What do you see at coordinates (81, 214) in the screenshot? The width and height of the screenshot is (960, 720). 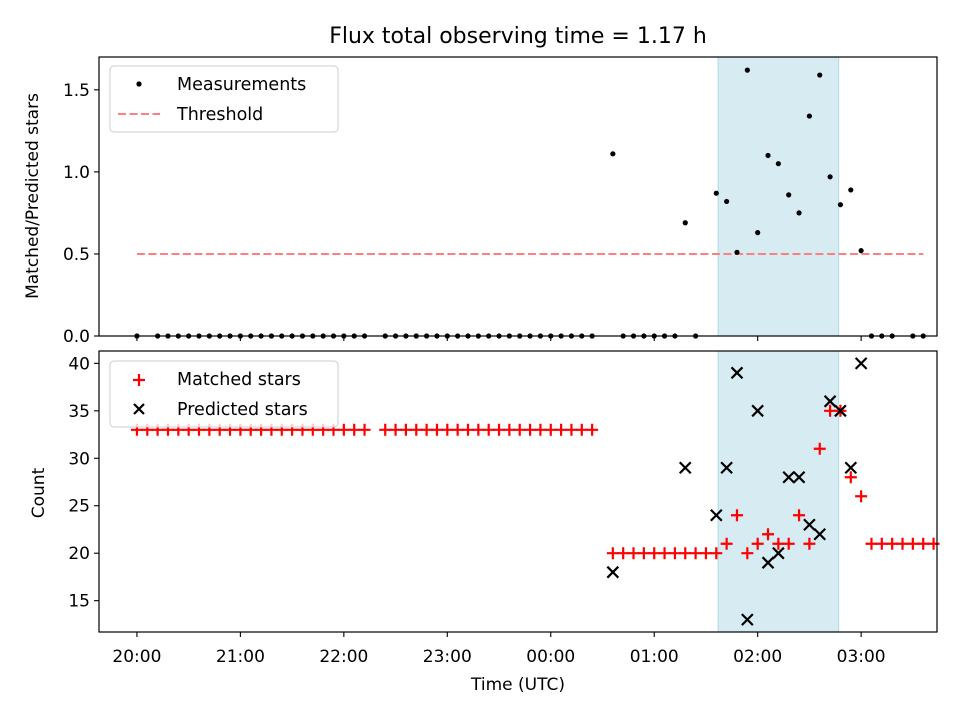 I see `top-y-ticks: 0.0 0.5 1.0 1.5` at bounding box center [81, 214].